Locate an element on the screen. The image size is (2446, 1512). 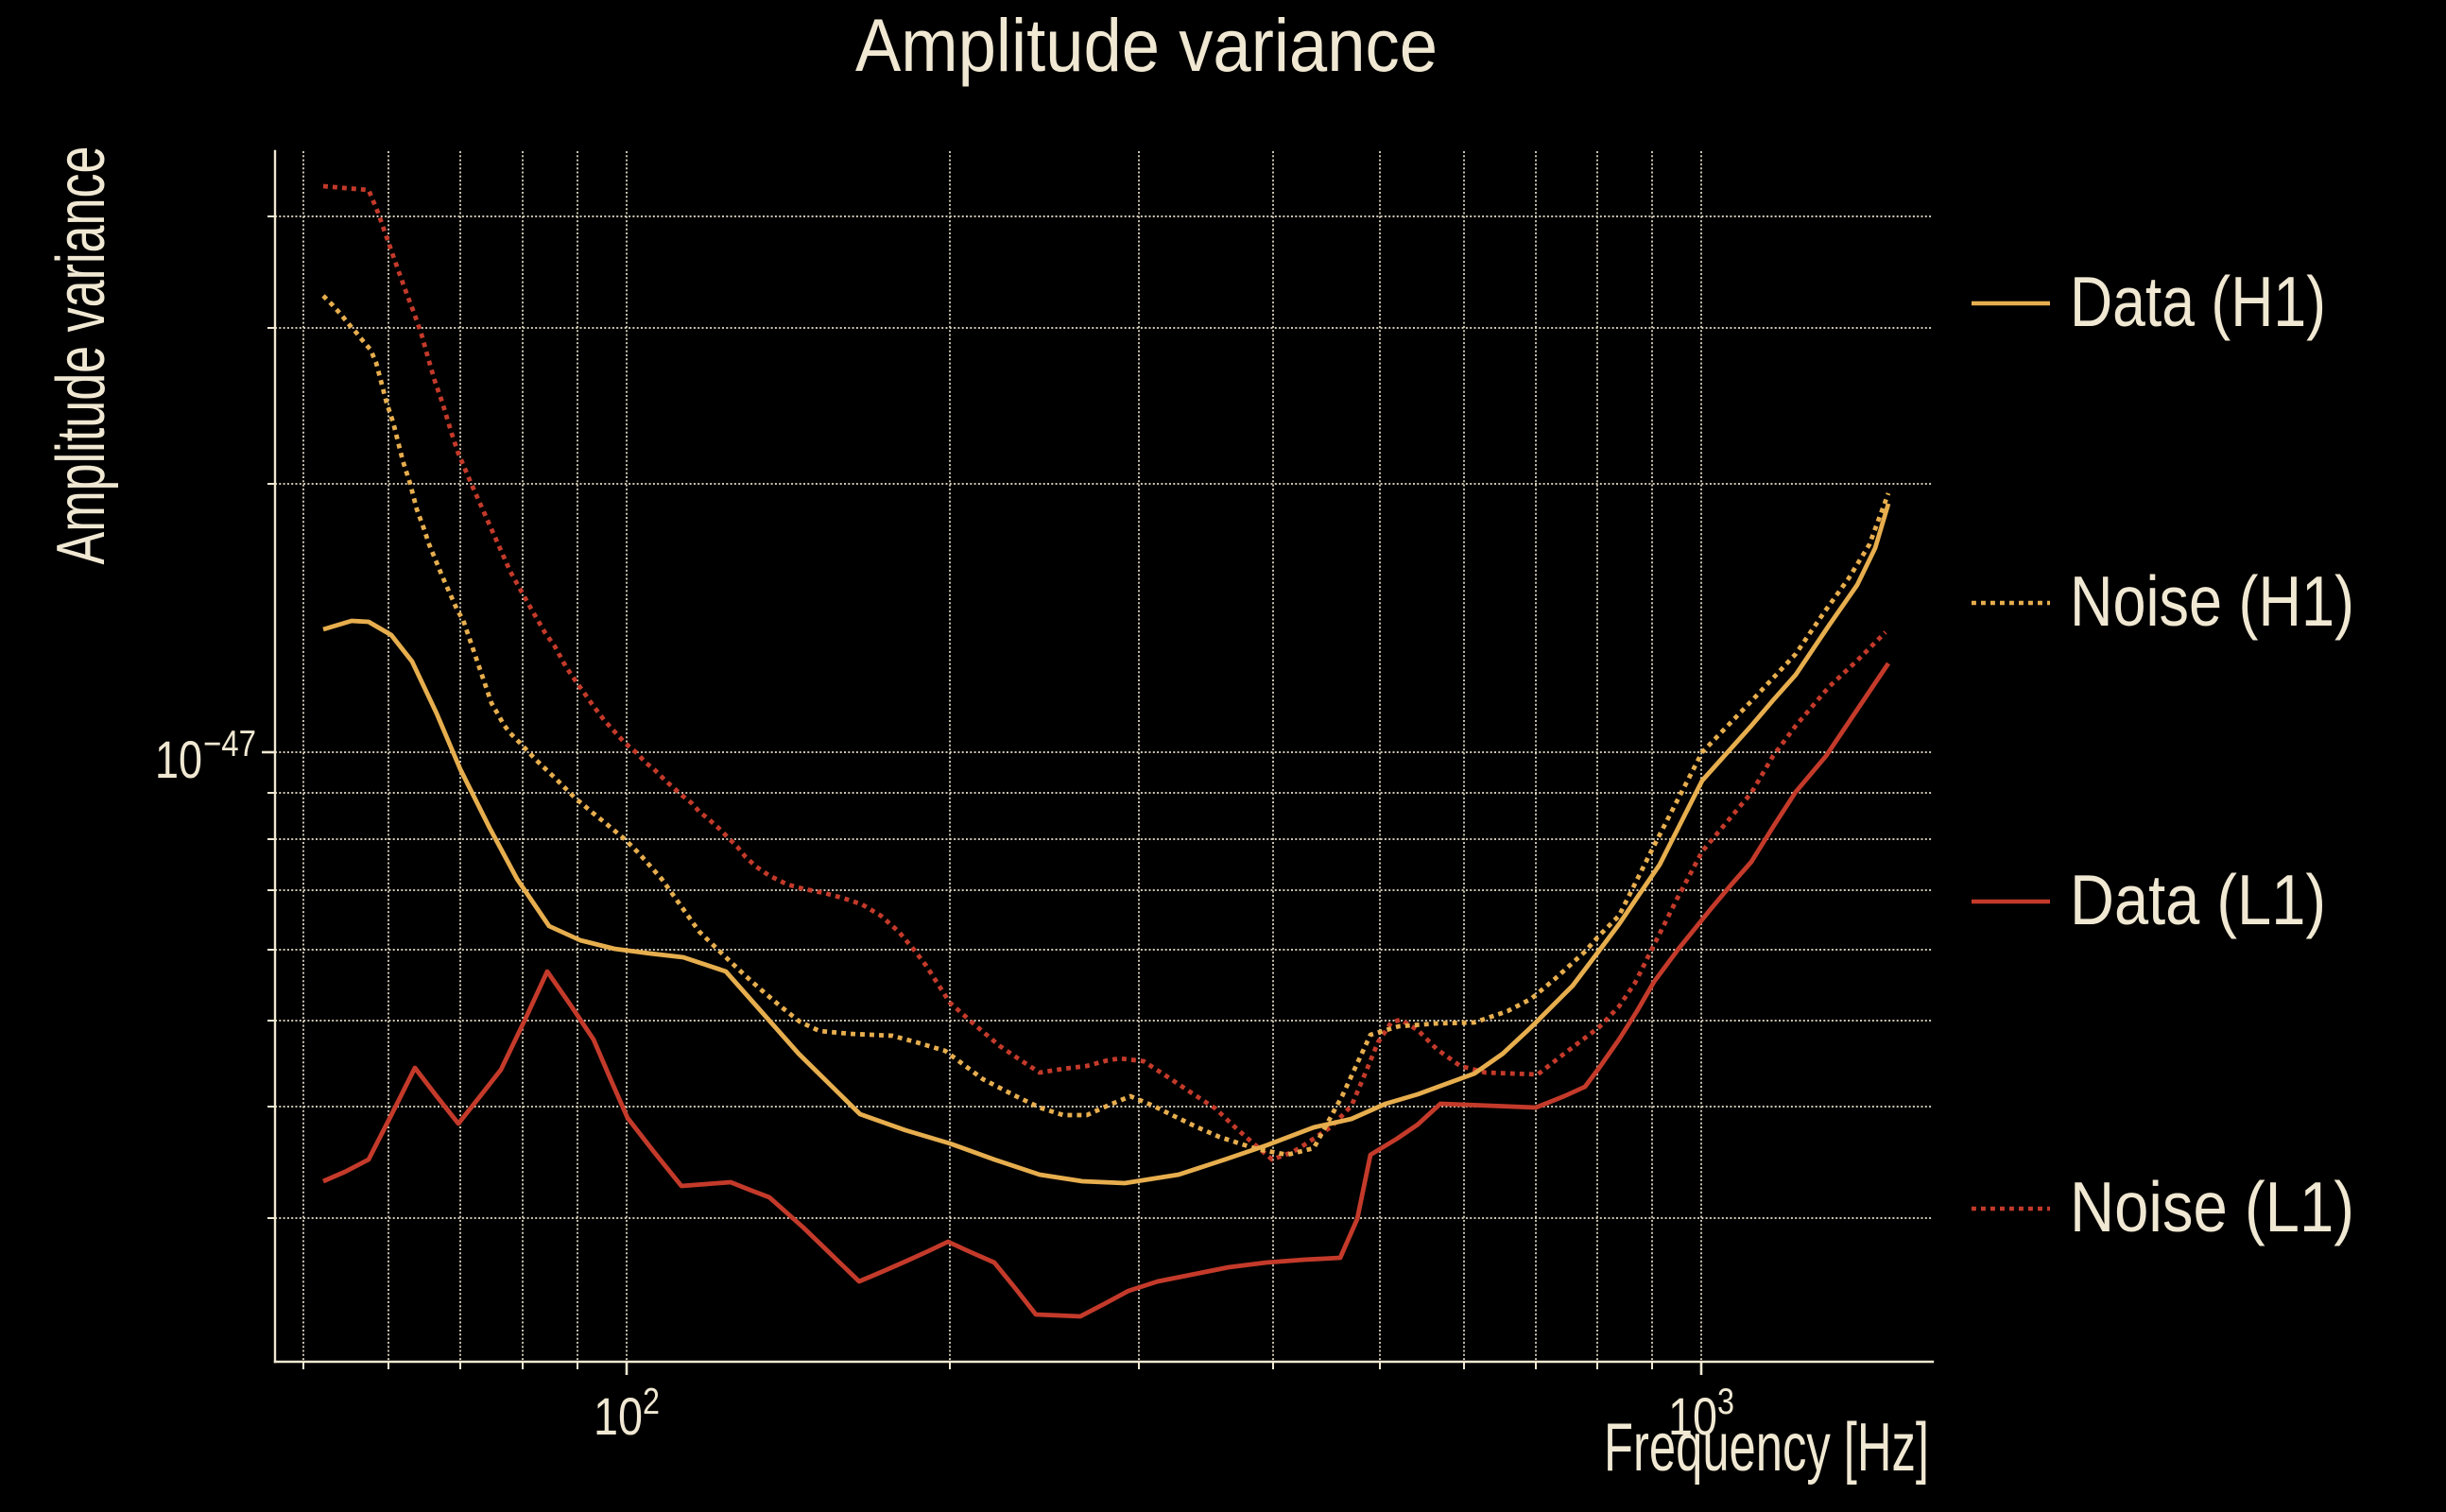
svg-text: Frequency [Hz] is located at coordinates (1766, 1448).